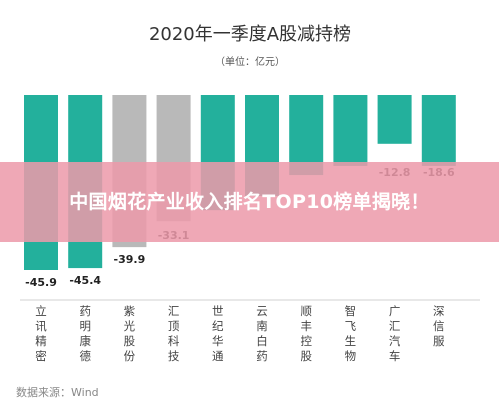  What do you see at coordinates (351, 341) in the screenshot?
I see `category-label-8-char-3: 生` at bounding box center [351, 341].